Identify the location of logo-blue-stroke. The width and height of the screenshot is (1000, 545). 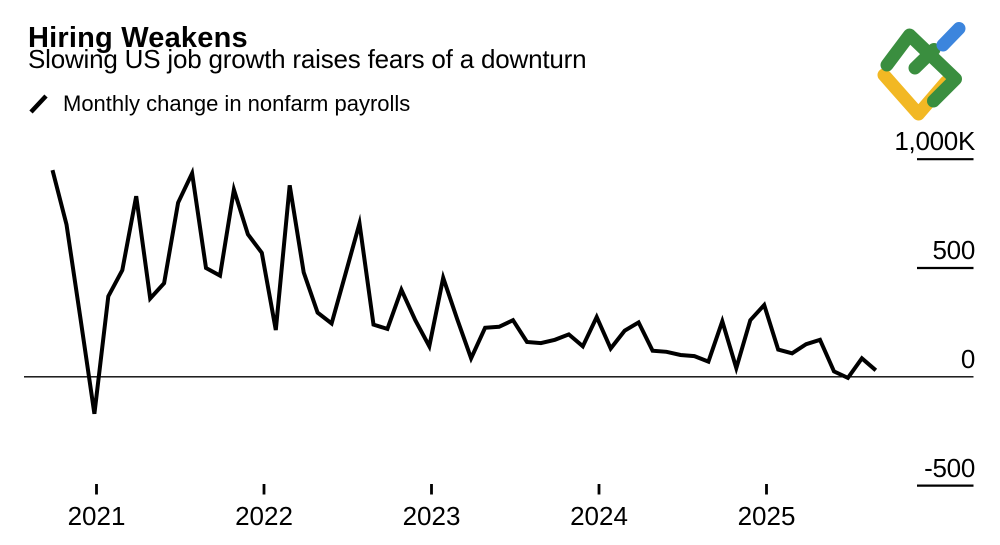
(951, 37).